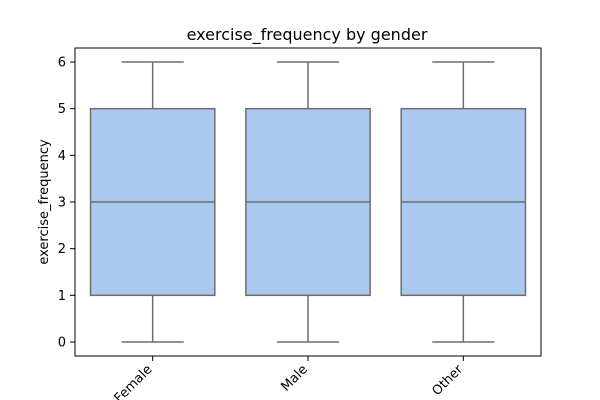 Image resolution: width=600 pixels, height=400 pixels. Describe the element at coordinates (134, 381) in the screenshot. I see `x-tick-label: Female` at that location.